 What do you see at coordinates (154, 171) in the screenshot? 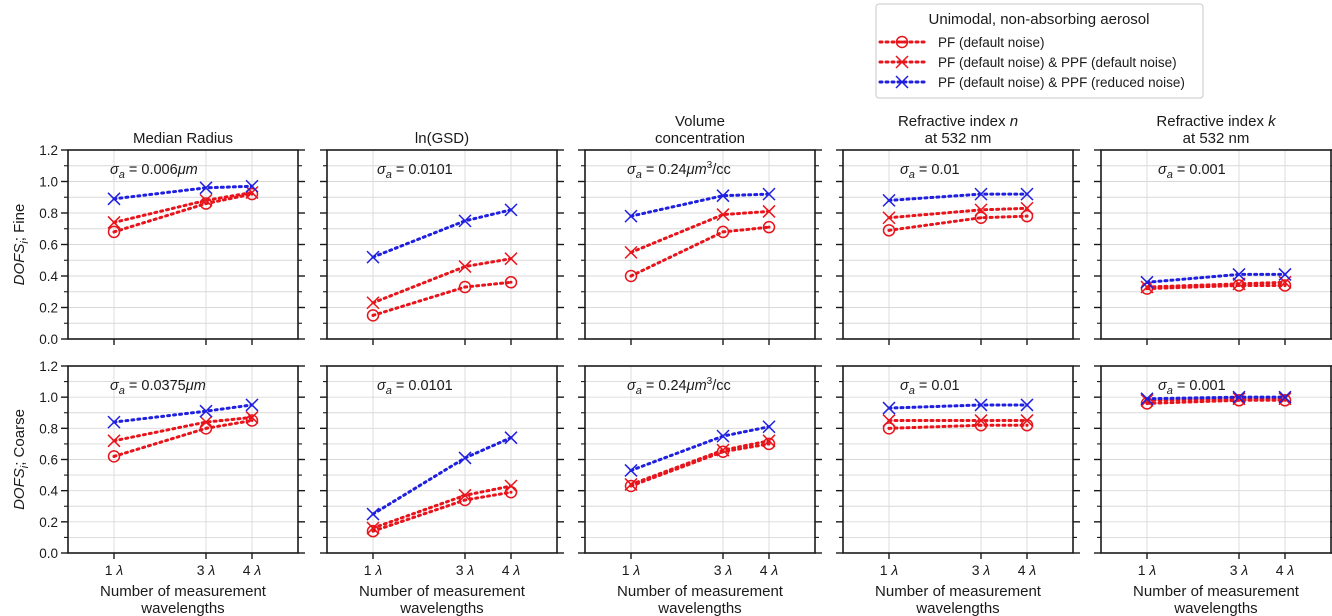
I see `sigma-annotation: σa = 0.006μm` at bounding box center [154, 171].